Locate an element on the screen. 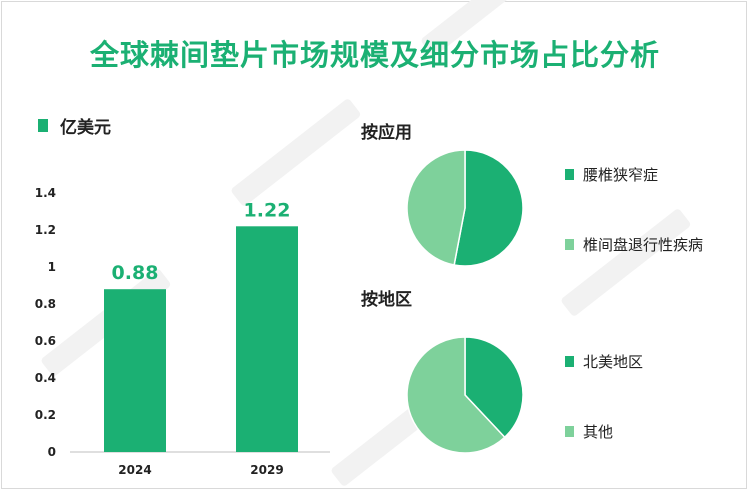 The image size is (750, 492). pie2-legend-item-1: 北美地区 is located at coordinates (604, 361).